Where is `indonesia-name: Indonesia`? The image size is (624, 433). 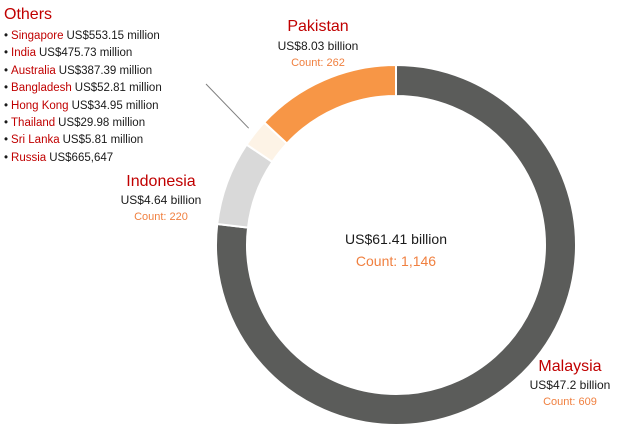 indonesia-name: Indonesia is located at coordinates (161, 181).